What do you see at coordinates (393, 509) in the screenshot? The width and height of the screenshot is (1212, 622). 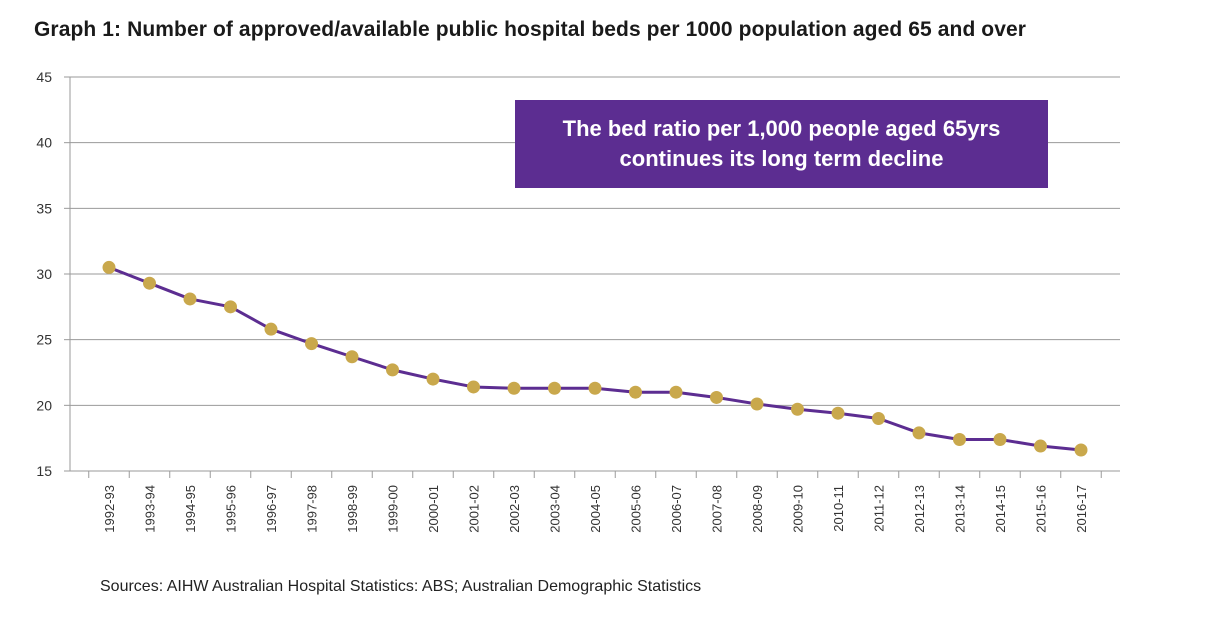 I see `x-tick-label: 1999-00` at bounding box center [393, 509].